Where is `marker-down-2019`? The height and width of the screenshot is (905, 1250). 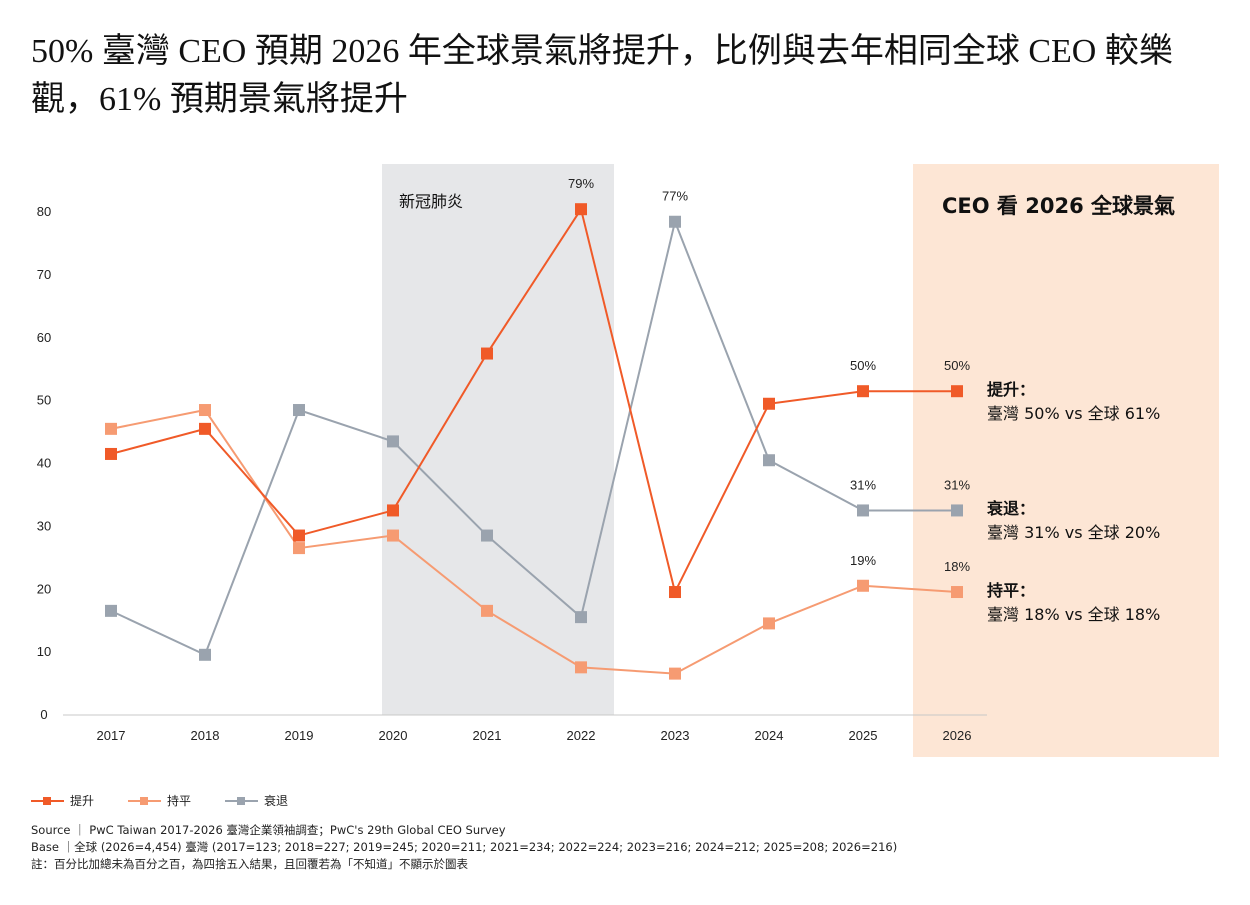
marker-down-2019 is located at coordinates (299, 410).